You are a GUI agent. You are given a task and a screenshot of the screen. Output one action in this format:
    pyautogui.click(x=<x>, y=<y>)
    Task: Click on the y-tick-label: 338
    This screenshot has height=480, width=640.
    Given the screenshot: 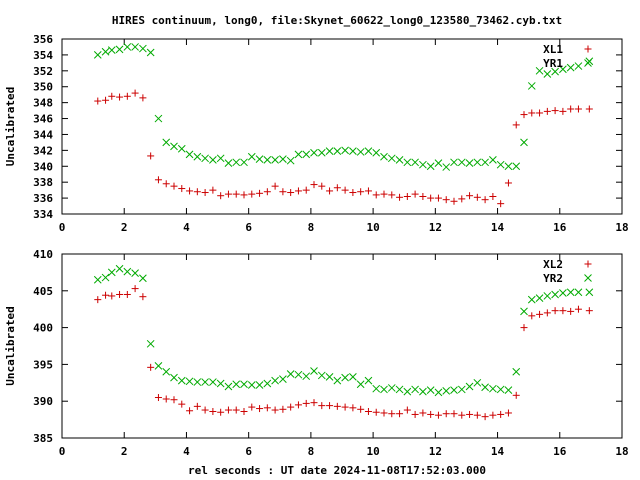 What is the action you would take?
    pyautogui.click(x=43, y=182)
    